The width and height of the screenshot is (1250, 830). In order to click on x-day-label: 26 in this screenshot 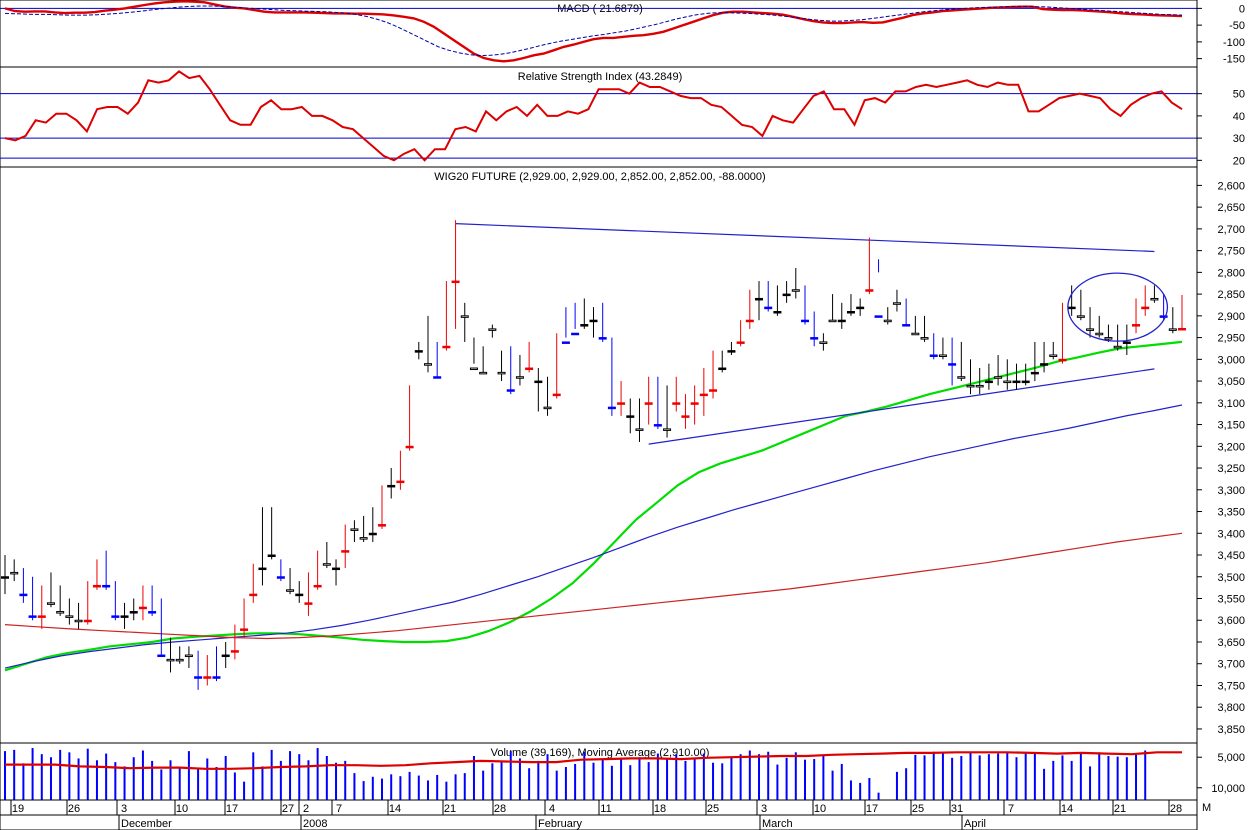, I will do `click(74, 809)`.